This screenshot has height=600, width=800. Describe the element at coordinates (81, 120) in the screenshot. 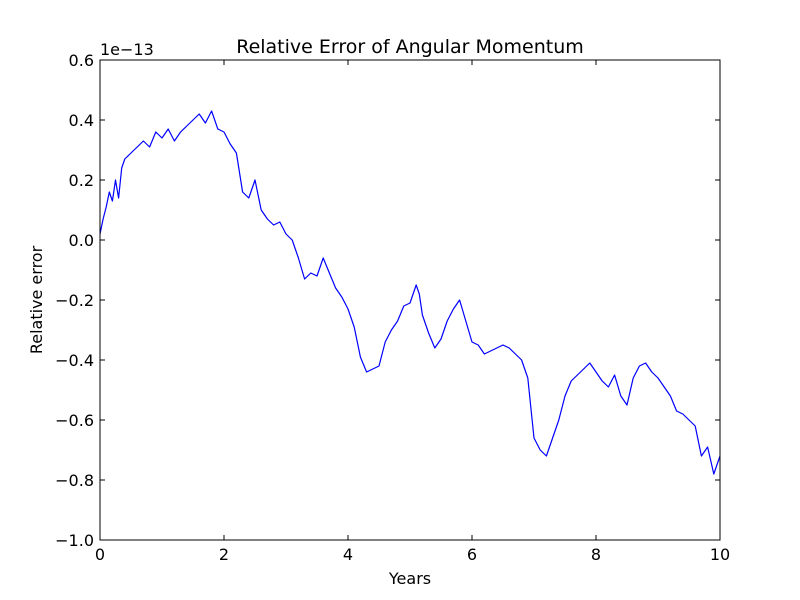

I see `y-tick-label: 0.4` at that location.